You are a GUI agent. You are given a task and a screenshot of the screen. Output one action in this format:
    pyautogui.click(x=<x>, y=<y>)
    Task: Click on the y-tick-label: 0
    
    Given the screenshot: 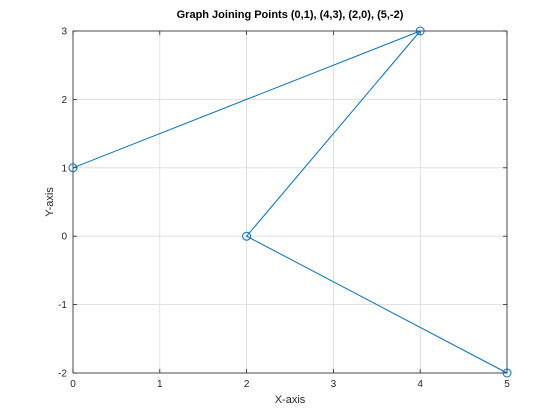 What is the action you would take?
    pyautogui.click(x=64, y=237)
    